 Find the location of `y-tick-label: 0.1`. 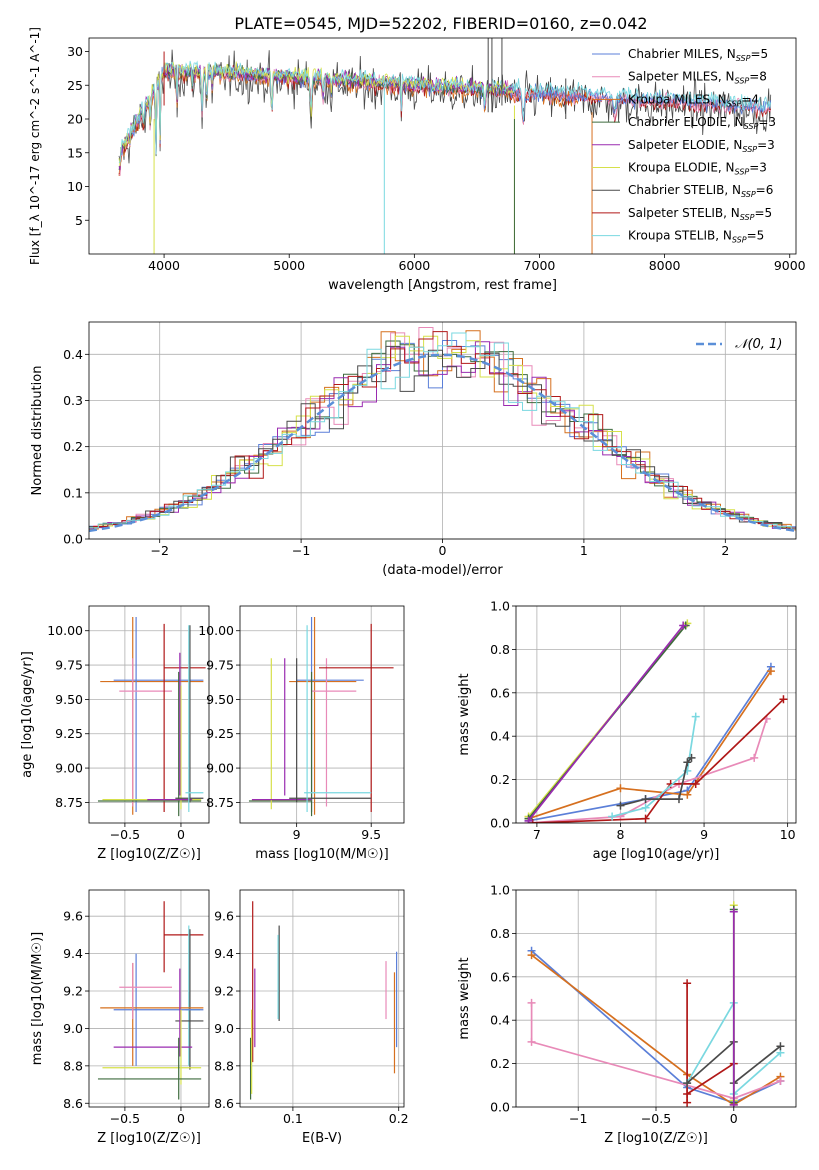

y-tick-label: 0.1 is located at coordinates (73, 492).